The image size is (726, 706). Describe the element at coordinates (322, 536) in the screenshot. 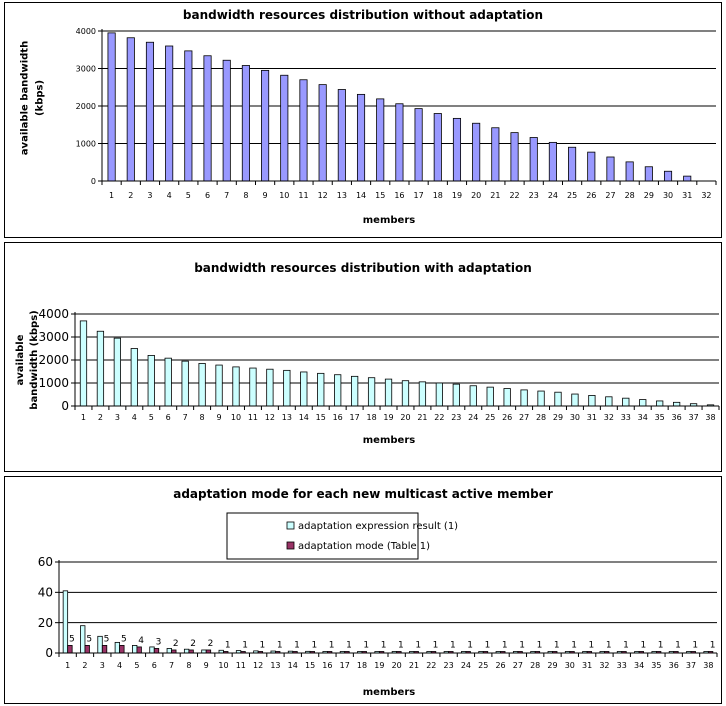

I see `legend-box` at that location.